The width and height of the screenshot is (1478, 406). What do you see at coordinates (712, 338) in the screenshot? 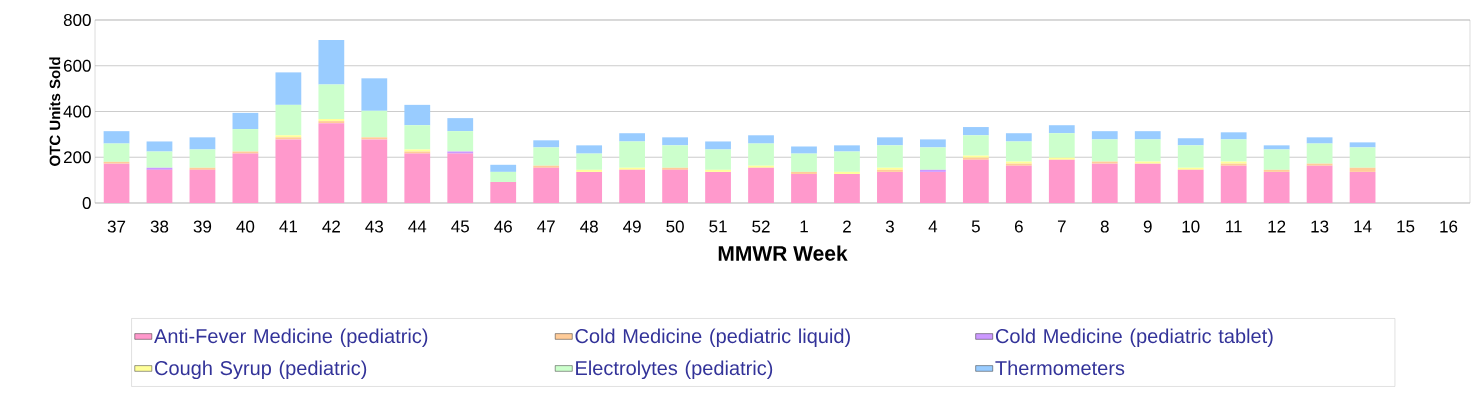
I see `legend-label: Cold Medicine (pediatric liquid)` at bounding box center [712, 338].